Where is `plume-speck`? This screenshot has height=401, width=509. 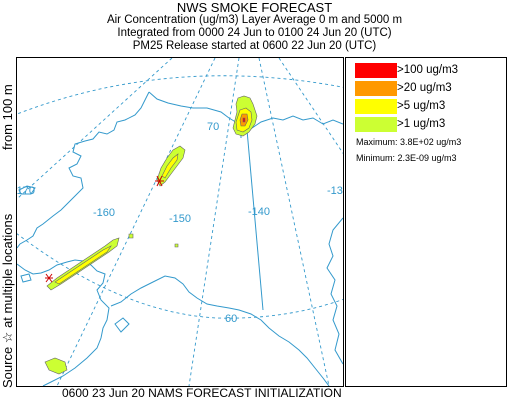 plume-speck is located at coordinates (176, 245).